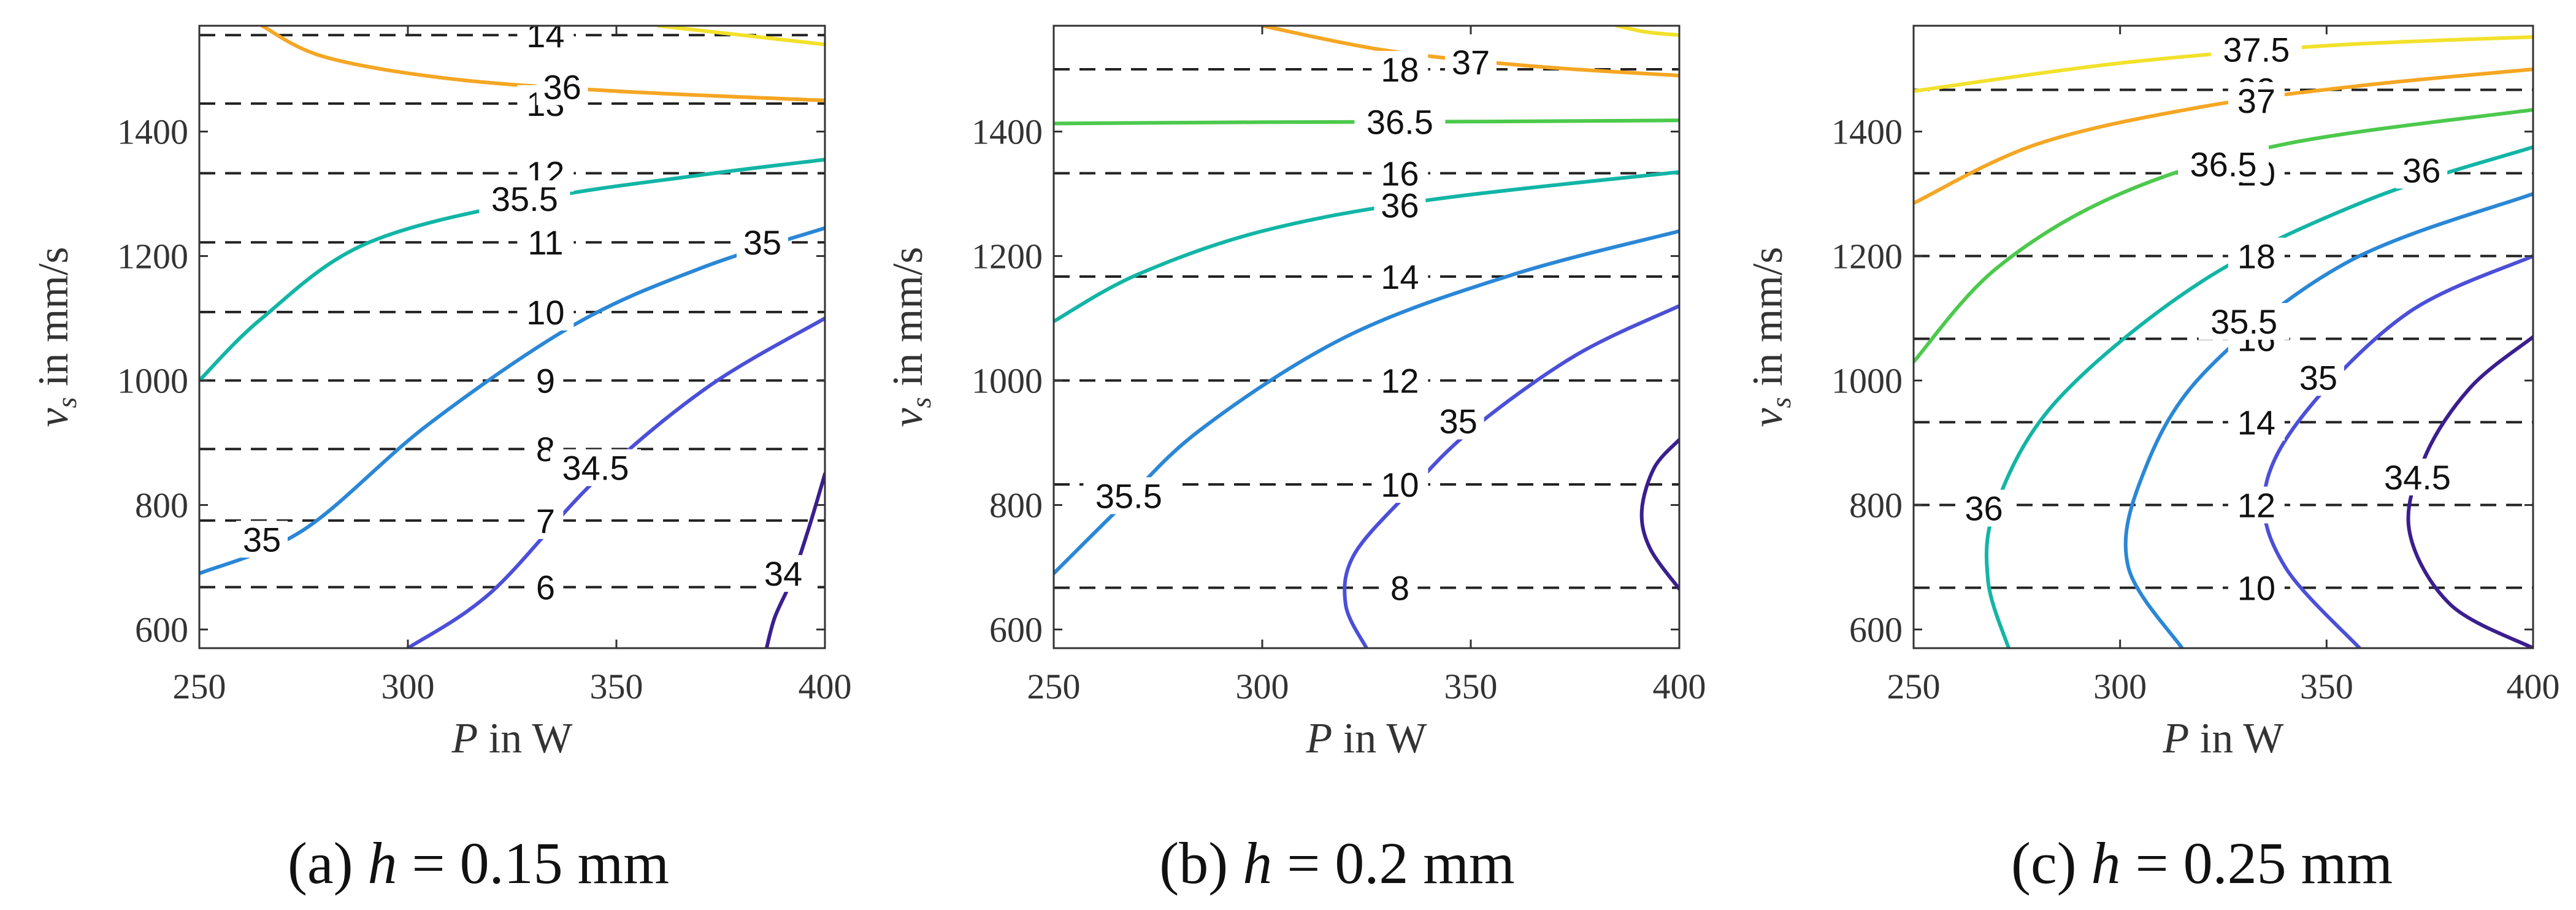 The image size is (2576, 910). What do you see at coordinates (545, 242) in the screenshot?
I see `dashed-contour-label: 11` at bounding box center [545, 242].